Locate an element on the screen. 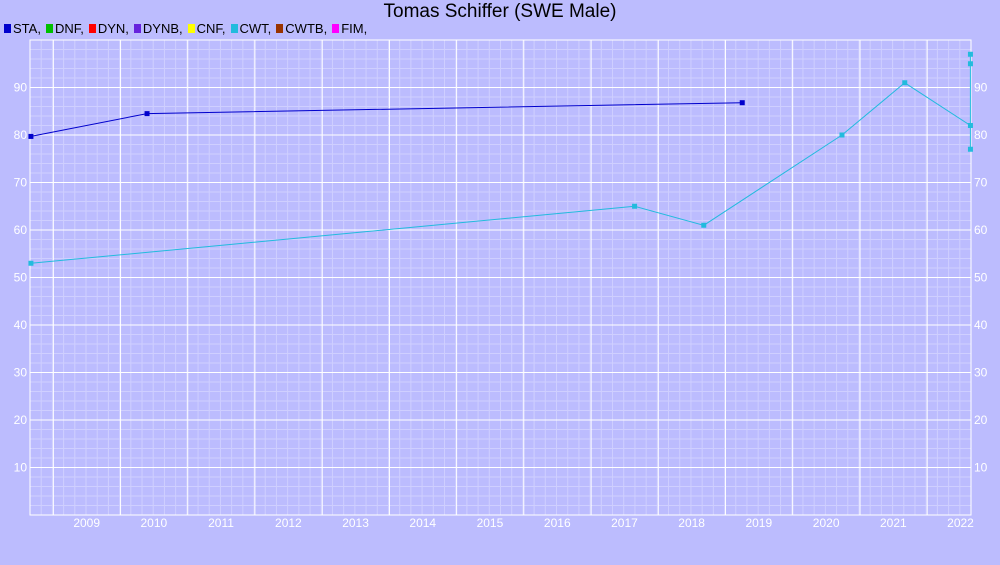 This screenshot has height=565, width=1000. y-tick-label-left: 20 is located at coordinates (21, 420).